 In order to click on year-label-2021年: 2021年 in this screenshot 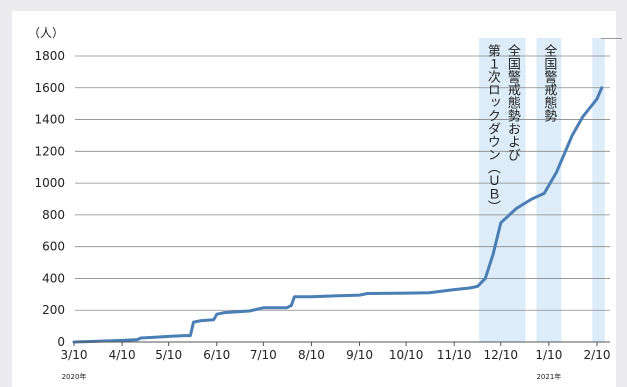, I will do `click(548, 376)`.